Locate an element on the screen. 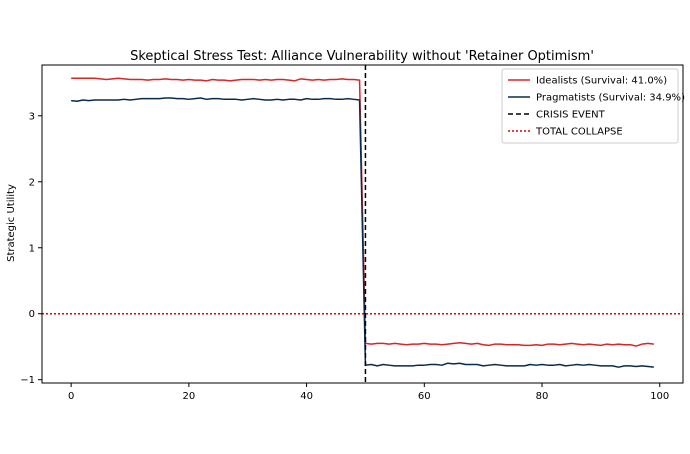 The height and width of the screenshot is (454, 690). y-axis-label: Strategic Utility is located at coordinates (11, 223).